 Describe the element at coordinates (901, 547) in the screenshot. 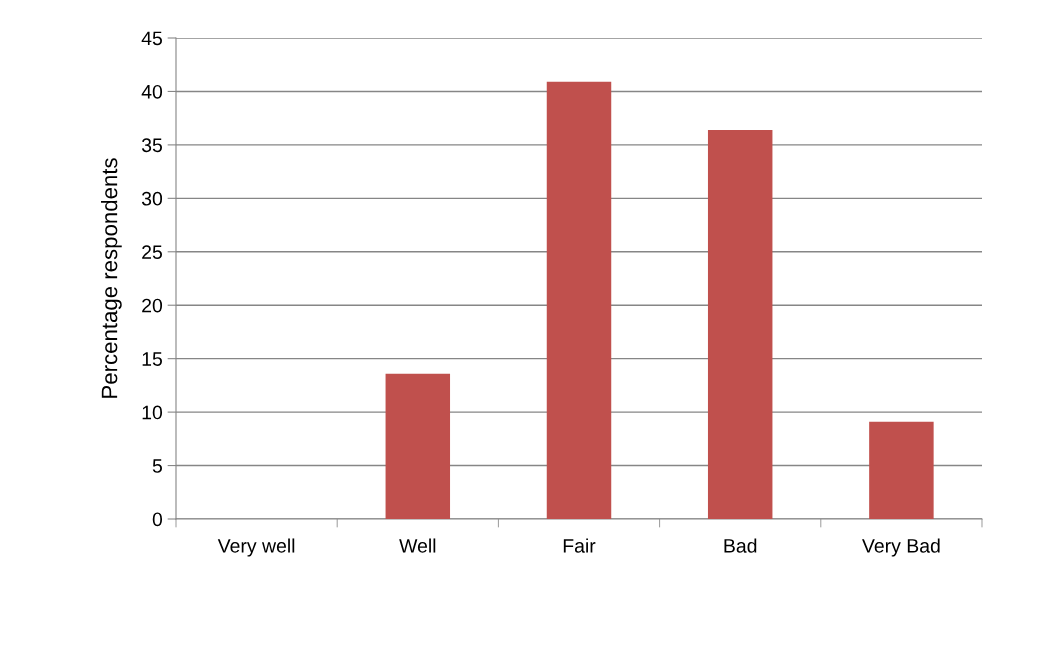

I see `x-tick-label: Very Bad` at that location.